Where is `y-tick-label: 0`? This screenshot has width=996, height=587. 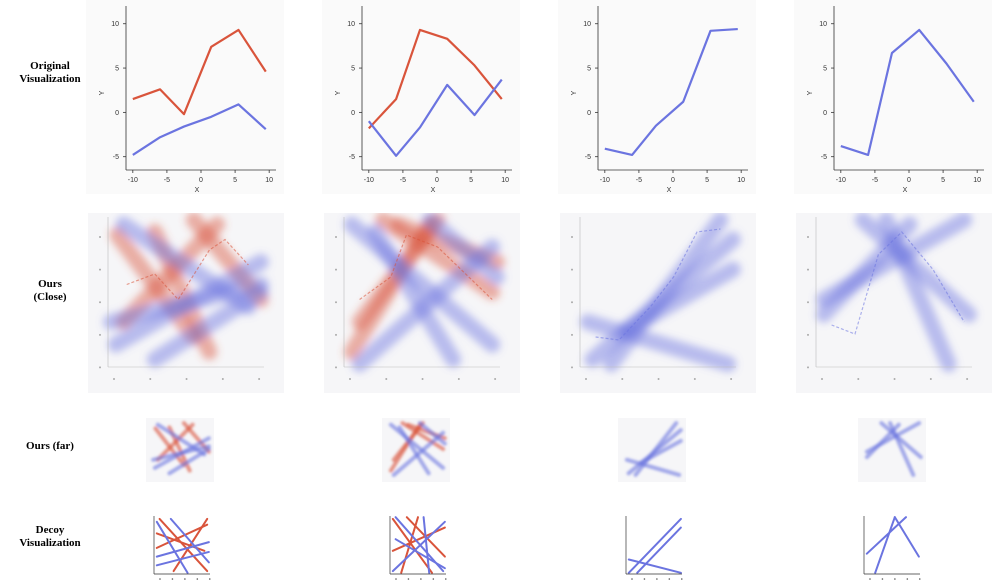
y-tick-label: 0 is located at coordinates (825, 113).